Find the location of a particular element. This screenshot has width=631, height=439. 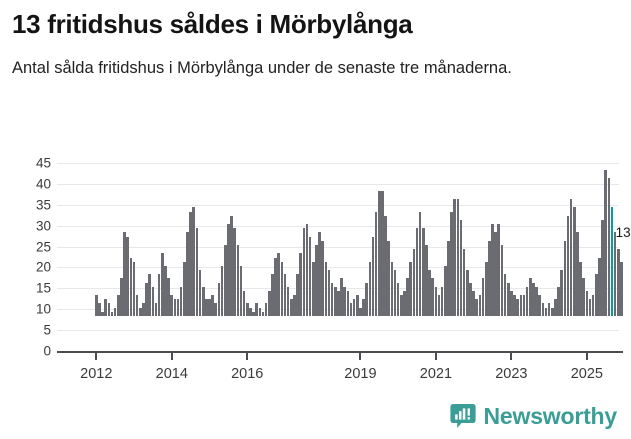

x-axis-tick-label: 2023 is located at coordinates (511, 374).